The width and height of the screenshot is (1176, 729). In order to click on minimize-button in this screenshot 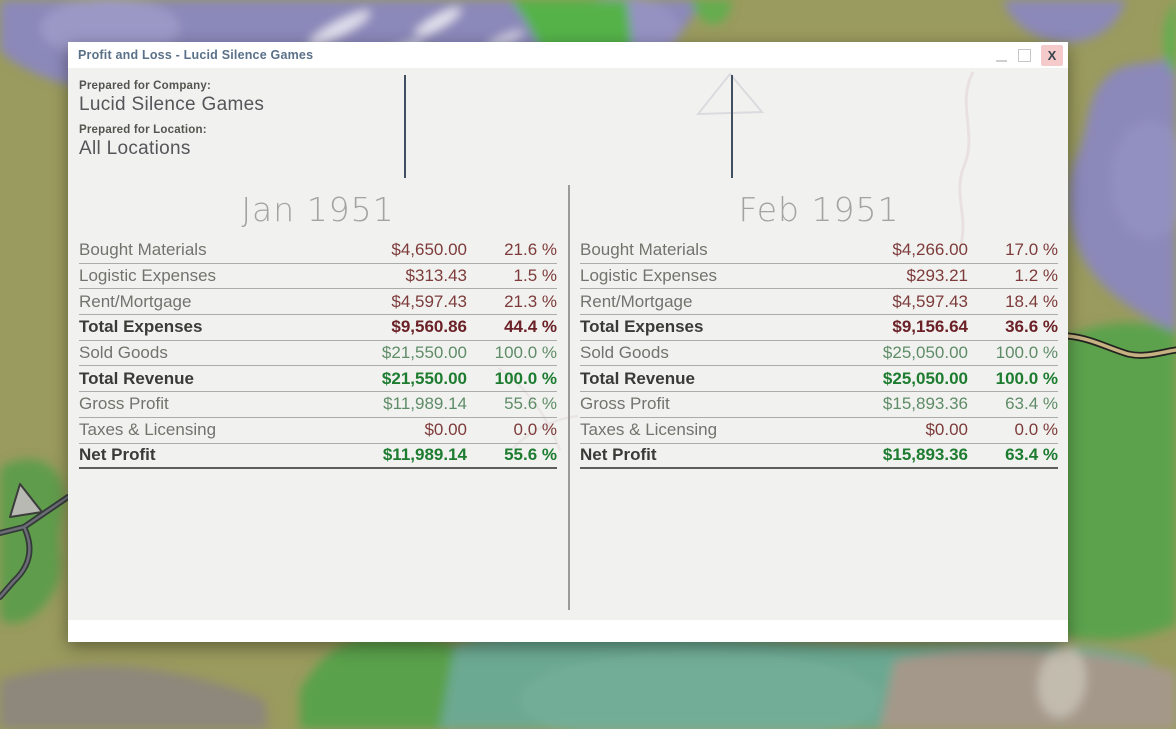, I will do `click(1001, 55)`.